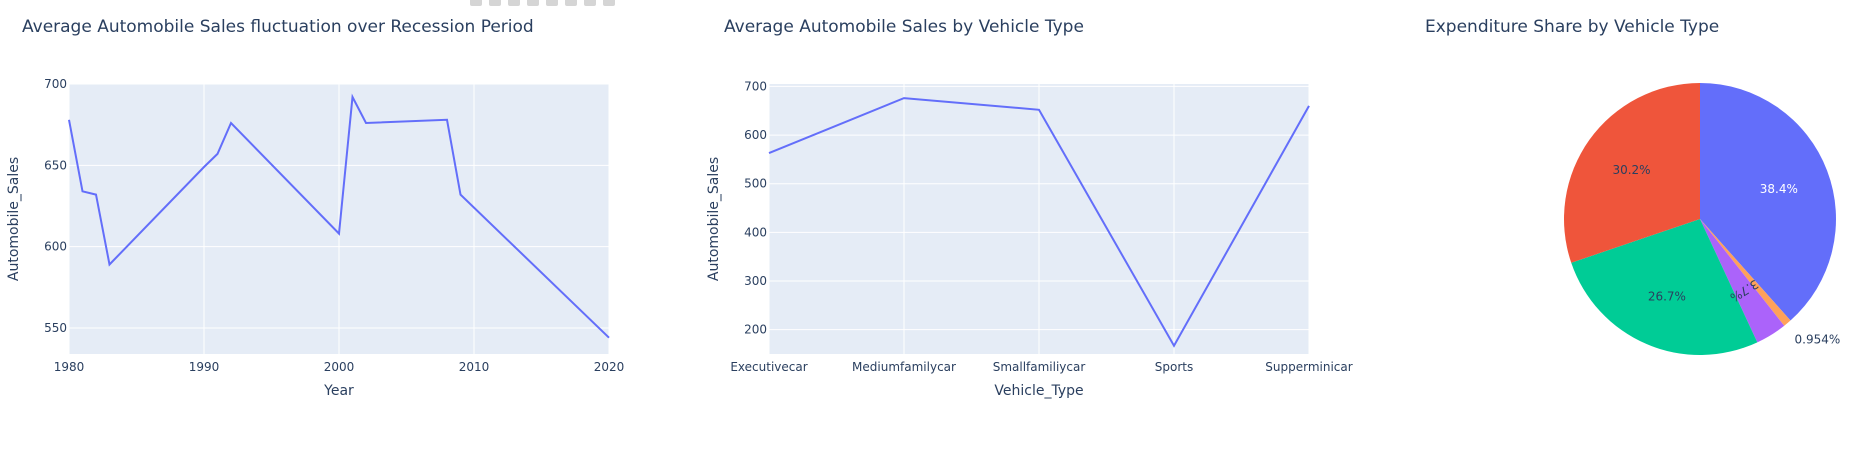  What do you see at coordinates (55, 84) in the screenshot?
I see `chart1-ytick: 700` at bounding box center [55, 84].